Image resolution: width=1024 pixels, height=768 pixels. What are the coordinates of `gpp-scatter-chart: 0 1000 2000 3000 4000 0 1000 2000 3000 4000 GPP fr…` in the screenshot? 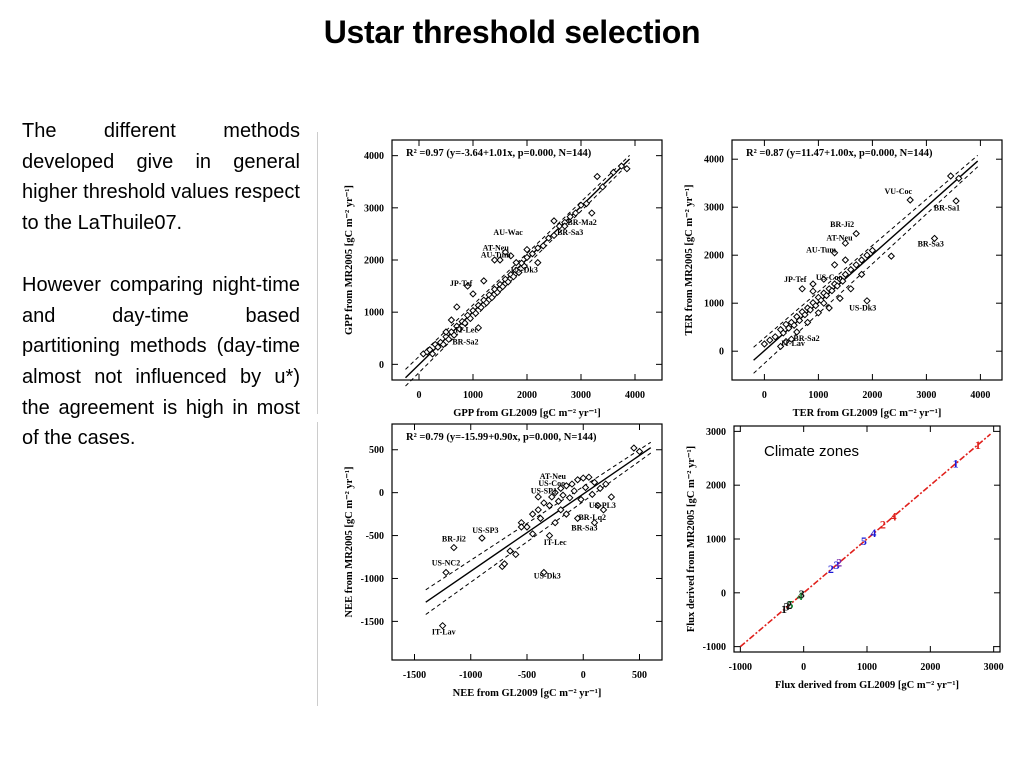 It's located at (503, 279).